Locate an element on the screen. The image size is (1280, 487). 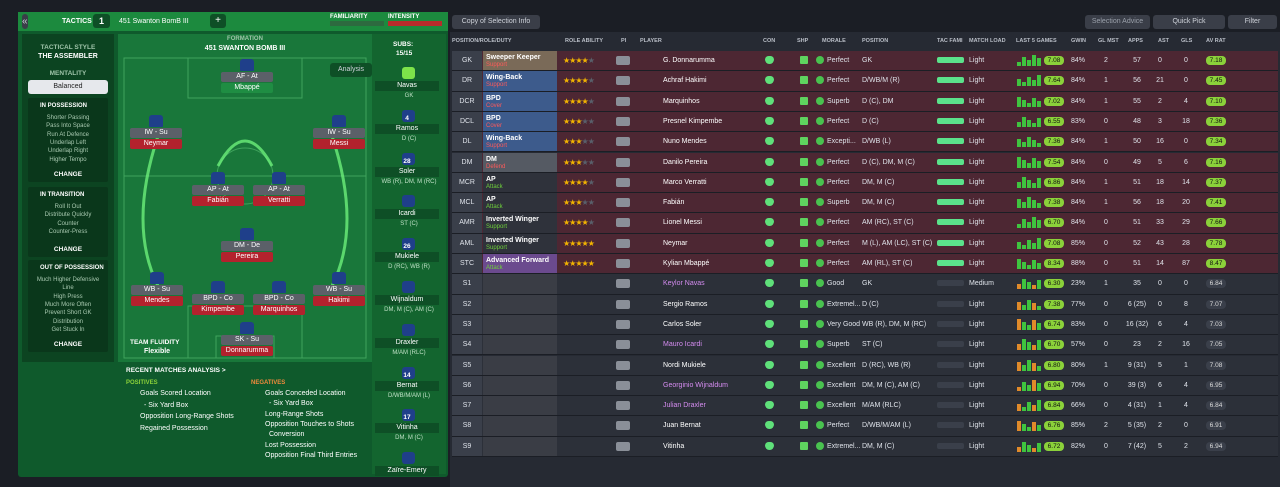
add-button: + is located at coordinates (218, 21).